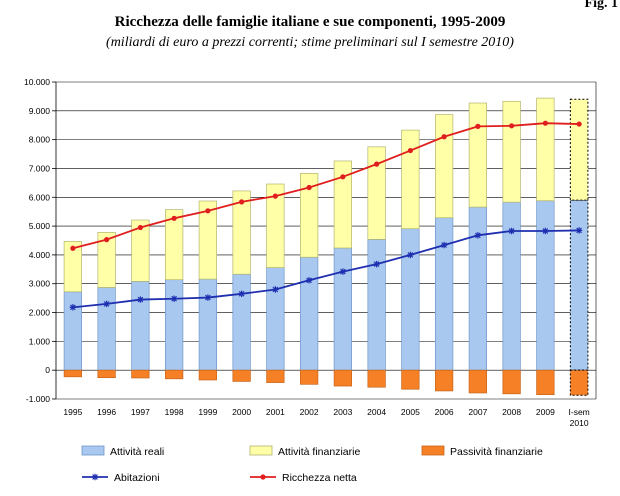 This screenshot has width=620, height=496. I want to click on x-tick-label: 2009, so click(545, 412).